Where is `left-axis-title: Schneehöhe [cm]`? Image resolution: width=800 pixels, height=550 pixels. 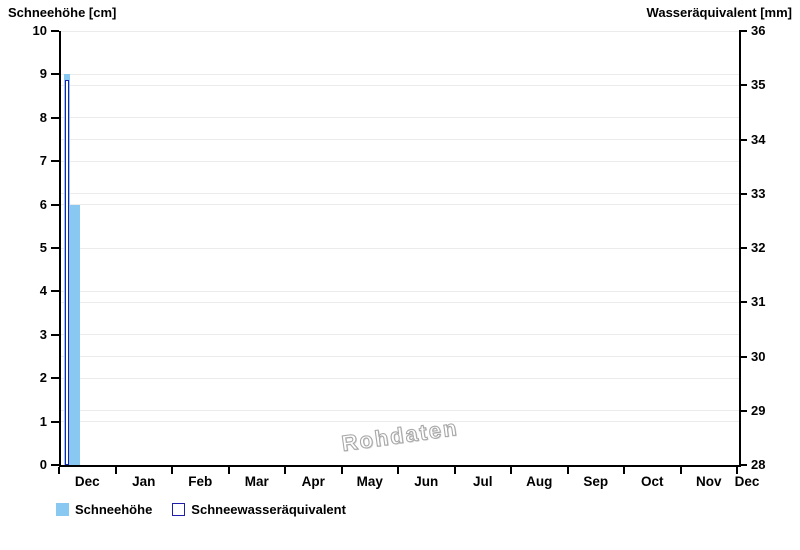
left-axis-title: Schneehöhe [cm] is located at coordinates (62, 12).